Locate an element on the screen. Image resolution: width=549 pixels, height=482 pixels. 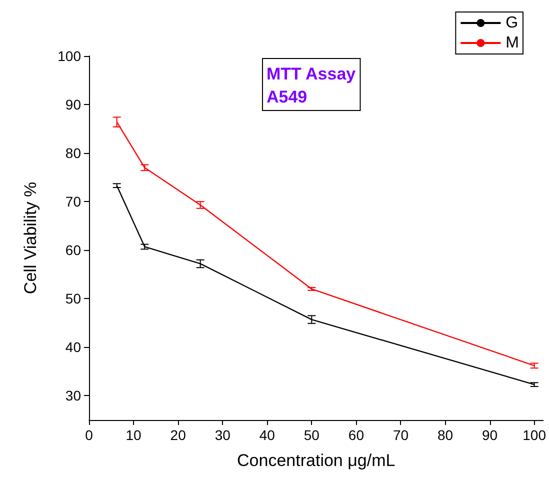
y-tick-label: 90 is located at coordinates (73, 104).